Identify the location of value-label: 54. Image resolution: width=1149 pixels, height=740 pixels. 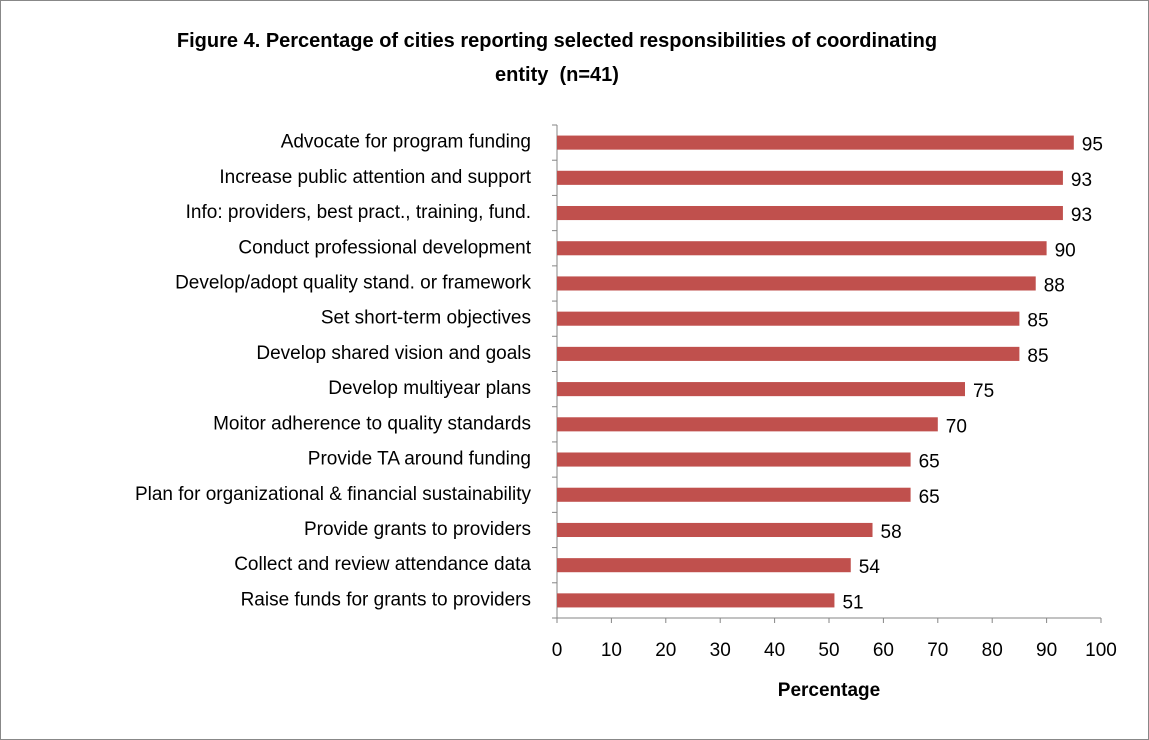
(870, 567).